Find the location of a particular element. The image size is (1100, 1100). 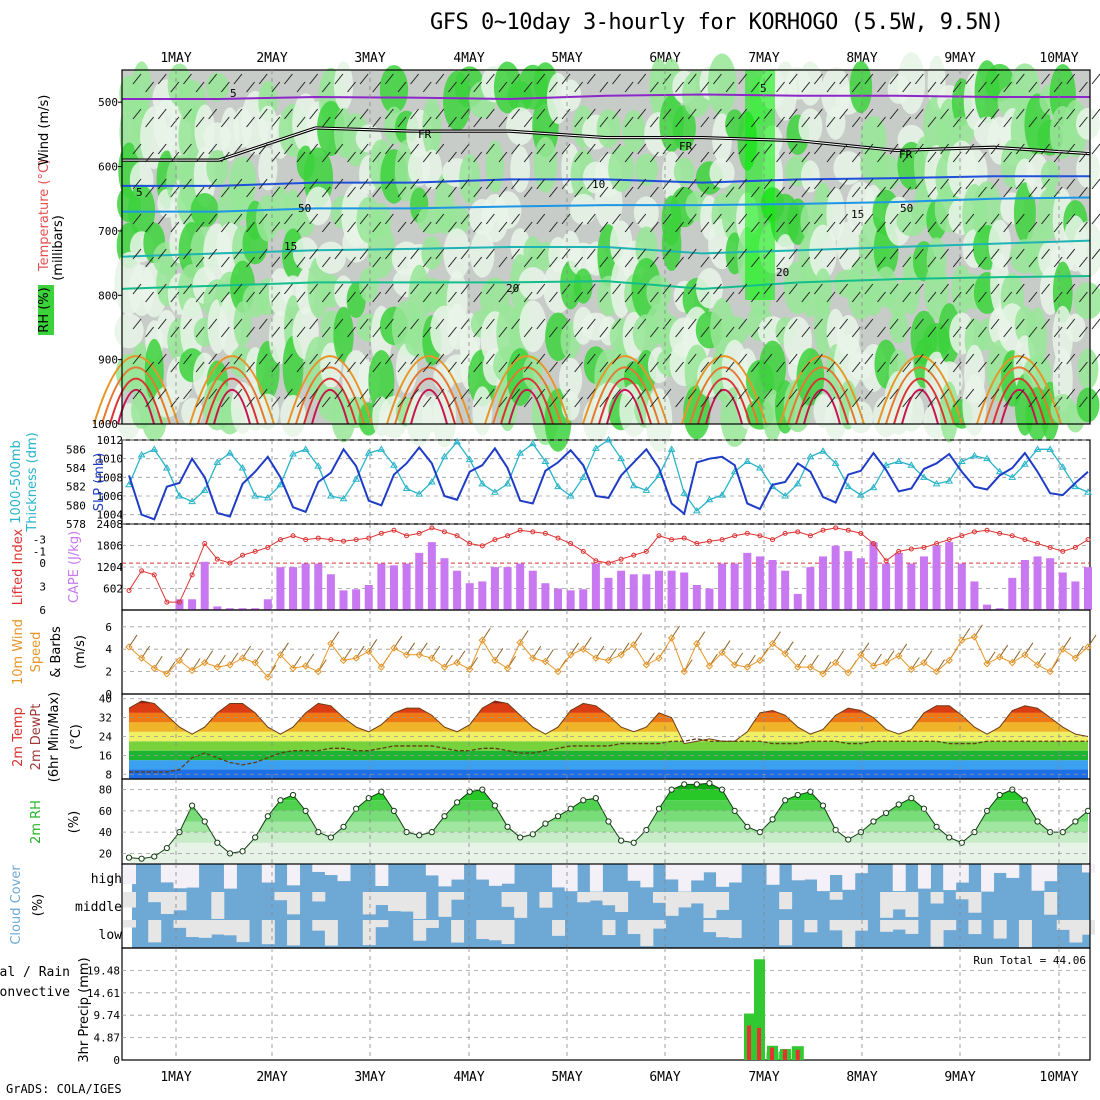

lifted-tick-0: 0 is located at coordinates (42, 563).